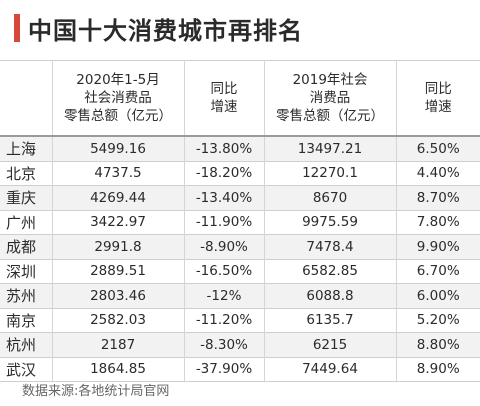 Image resolution: width=480 pixels, height=406 pixels. I want to click on cell-growth-2019: 7.80%, so click(438, 222).